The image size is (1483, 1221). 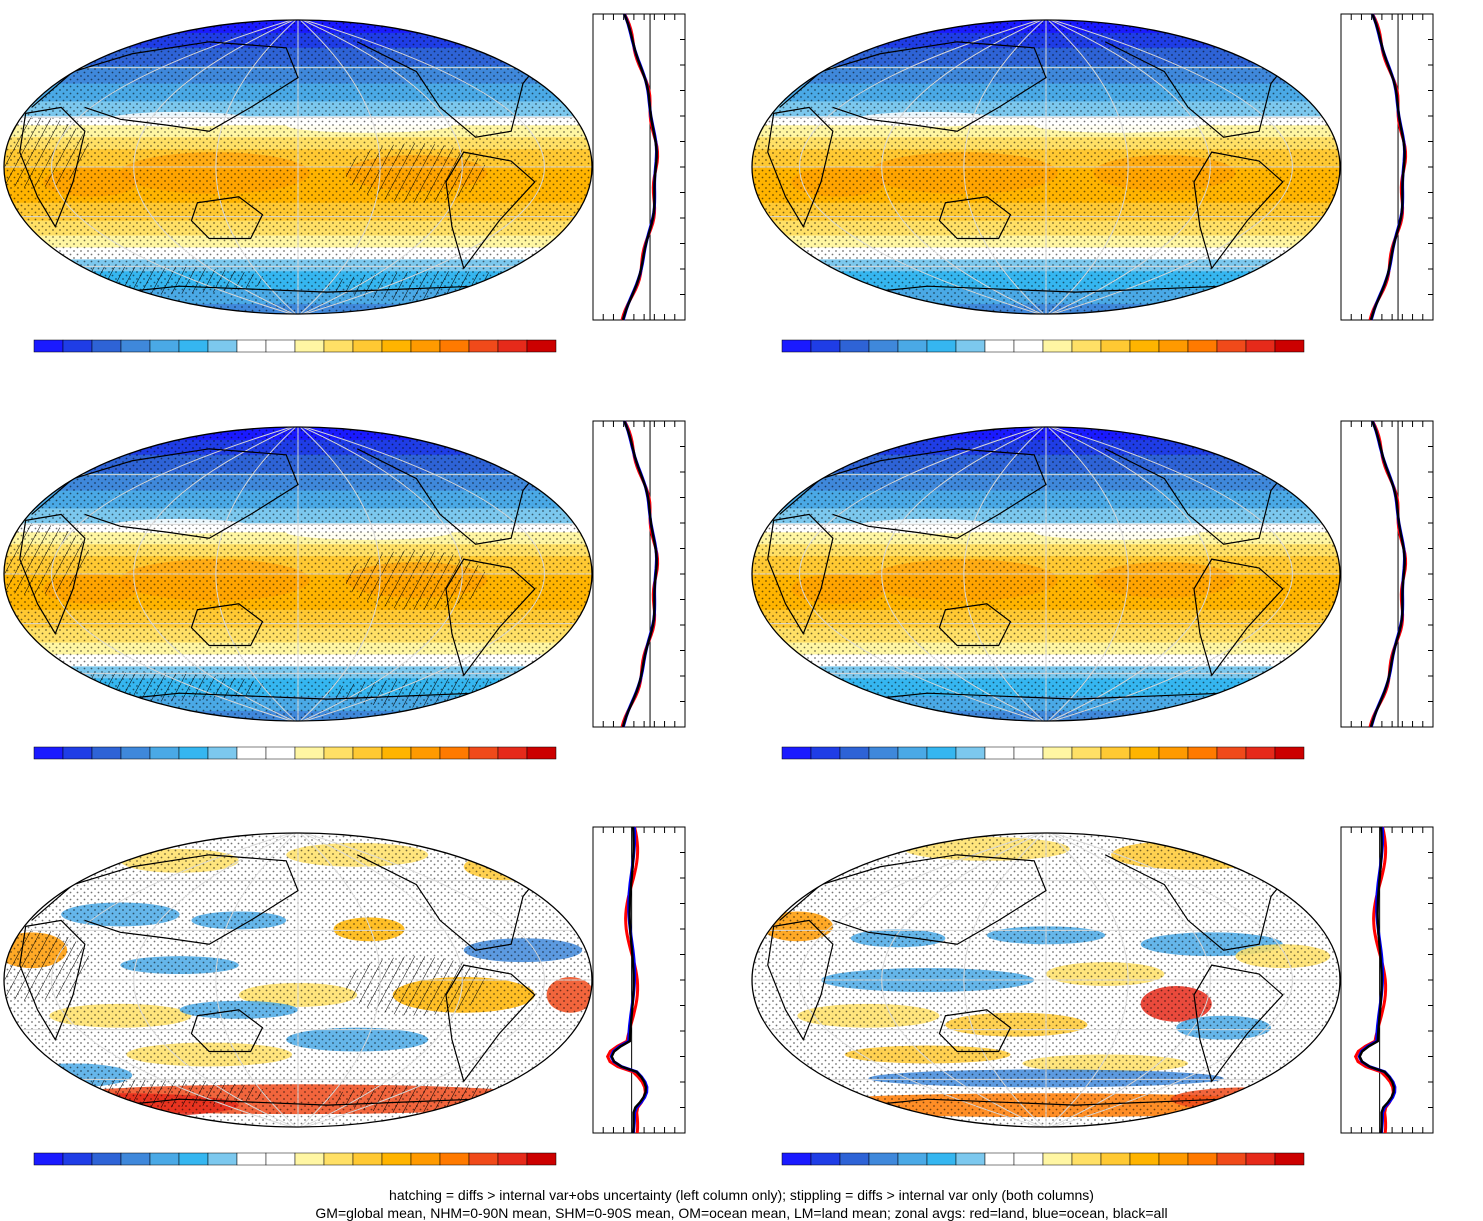 I want to click on contour-blob, so click(x=809, y=860).